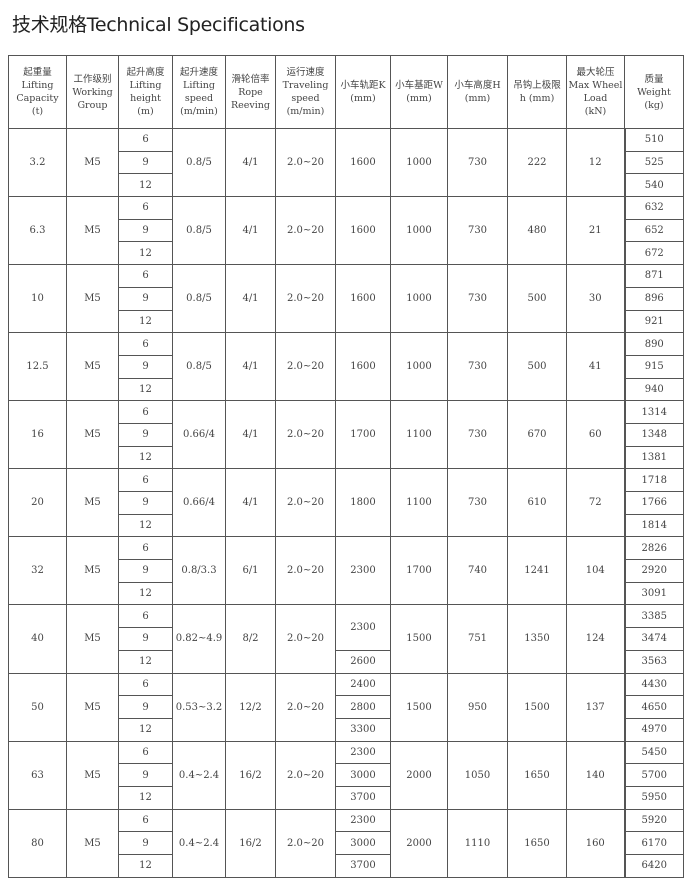 The height and width of the screenshot is (893, 688). Describe the element at coordinates (250, 92) in the screenshot. I see `header-text: Rope` at that location.